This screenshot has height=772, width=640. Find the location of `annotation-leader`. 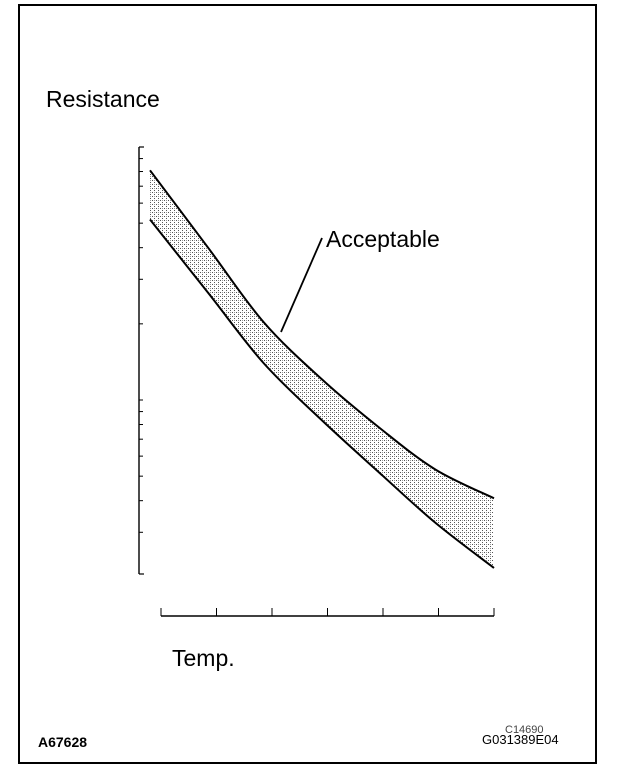

annotation-leader is located at coordinates (301, 285).